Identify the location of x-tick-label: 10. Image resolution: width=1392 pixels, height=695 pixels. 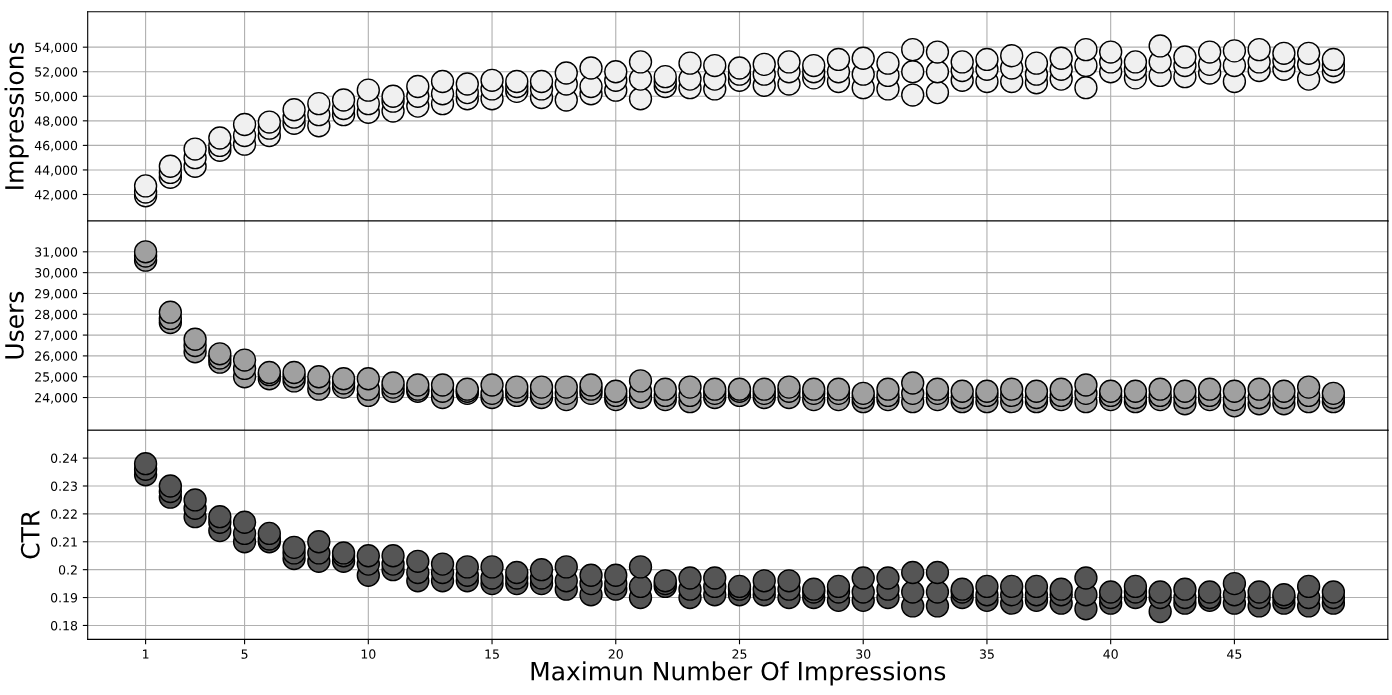
(368, 654).